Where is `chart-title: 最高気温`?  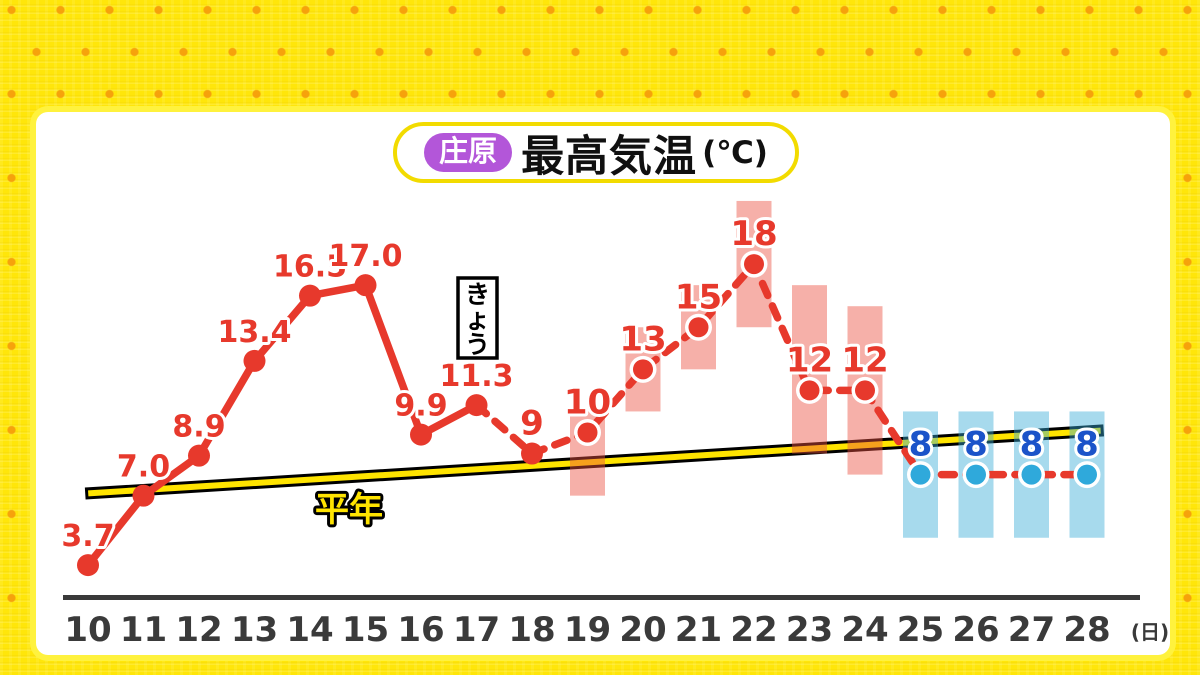 chart-title: 最高気温 is located at coordinates (609, 156).